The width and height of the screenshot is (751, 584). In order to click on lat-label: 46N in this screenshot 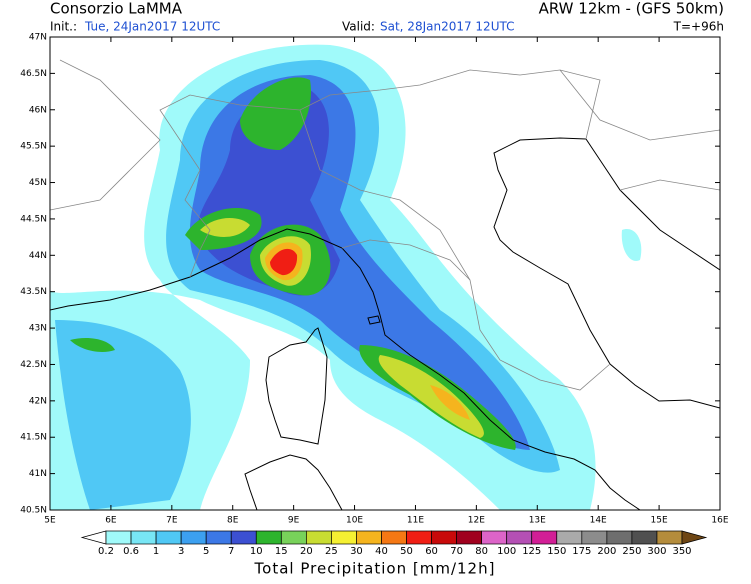, I will do `click(38, 110)`.